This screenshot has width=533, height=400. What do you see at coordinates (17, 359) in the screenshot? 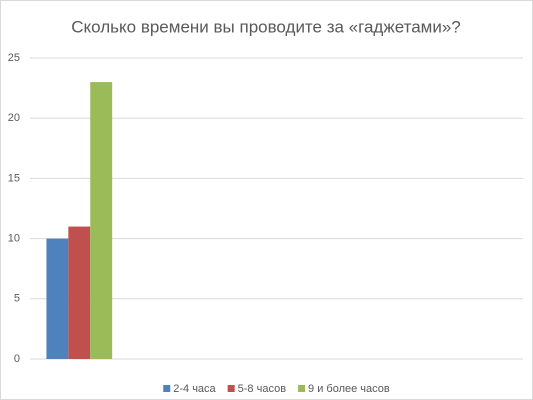
I see `y-tick-label: 0` at bounding box center [17, 359].